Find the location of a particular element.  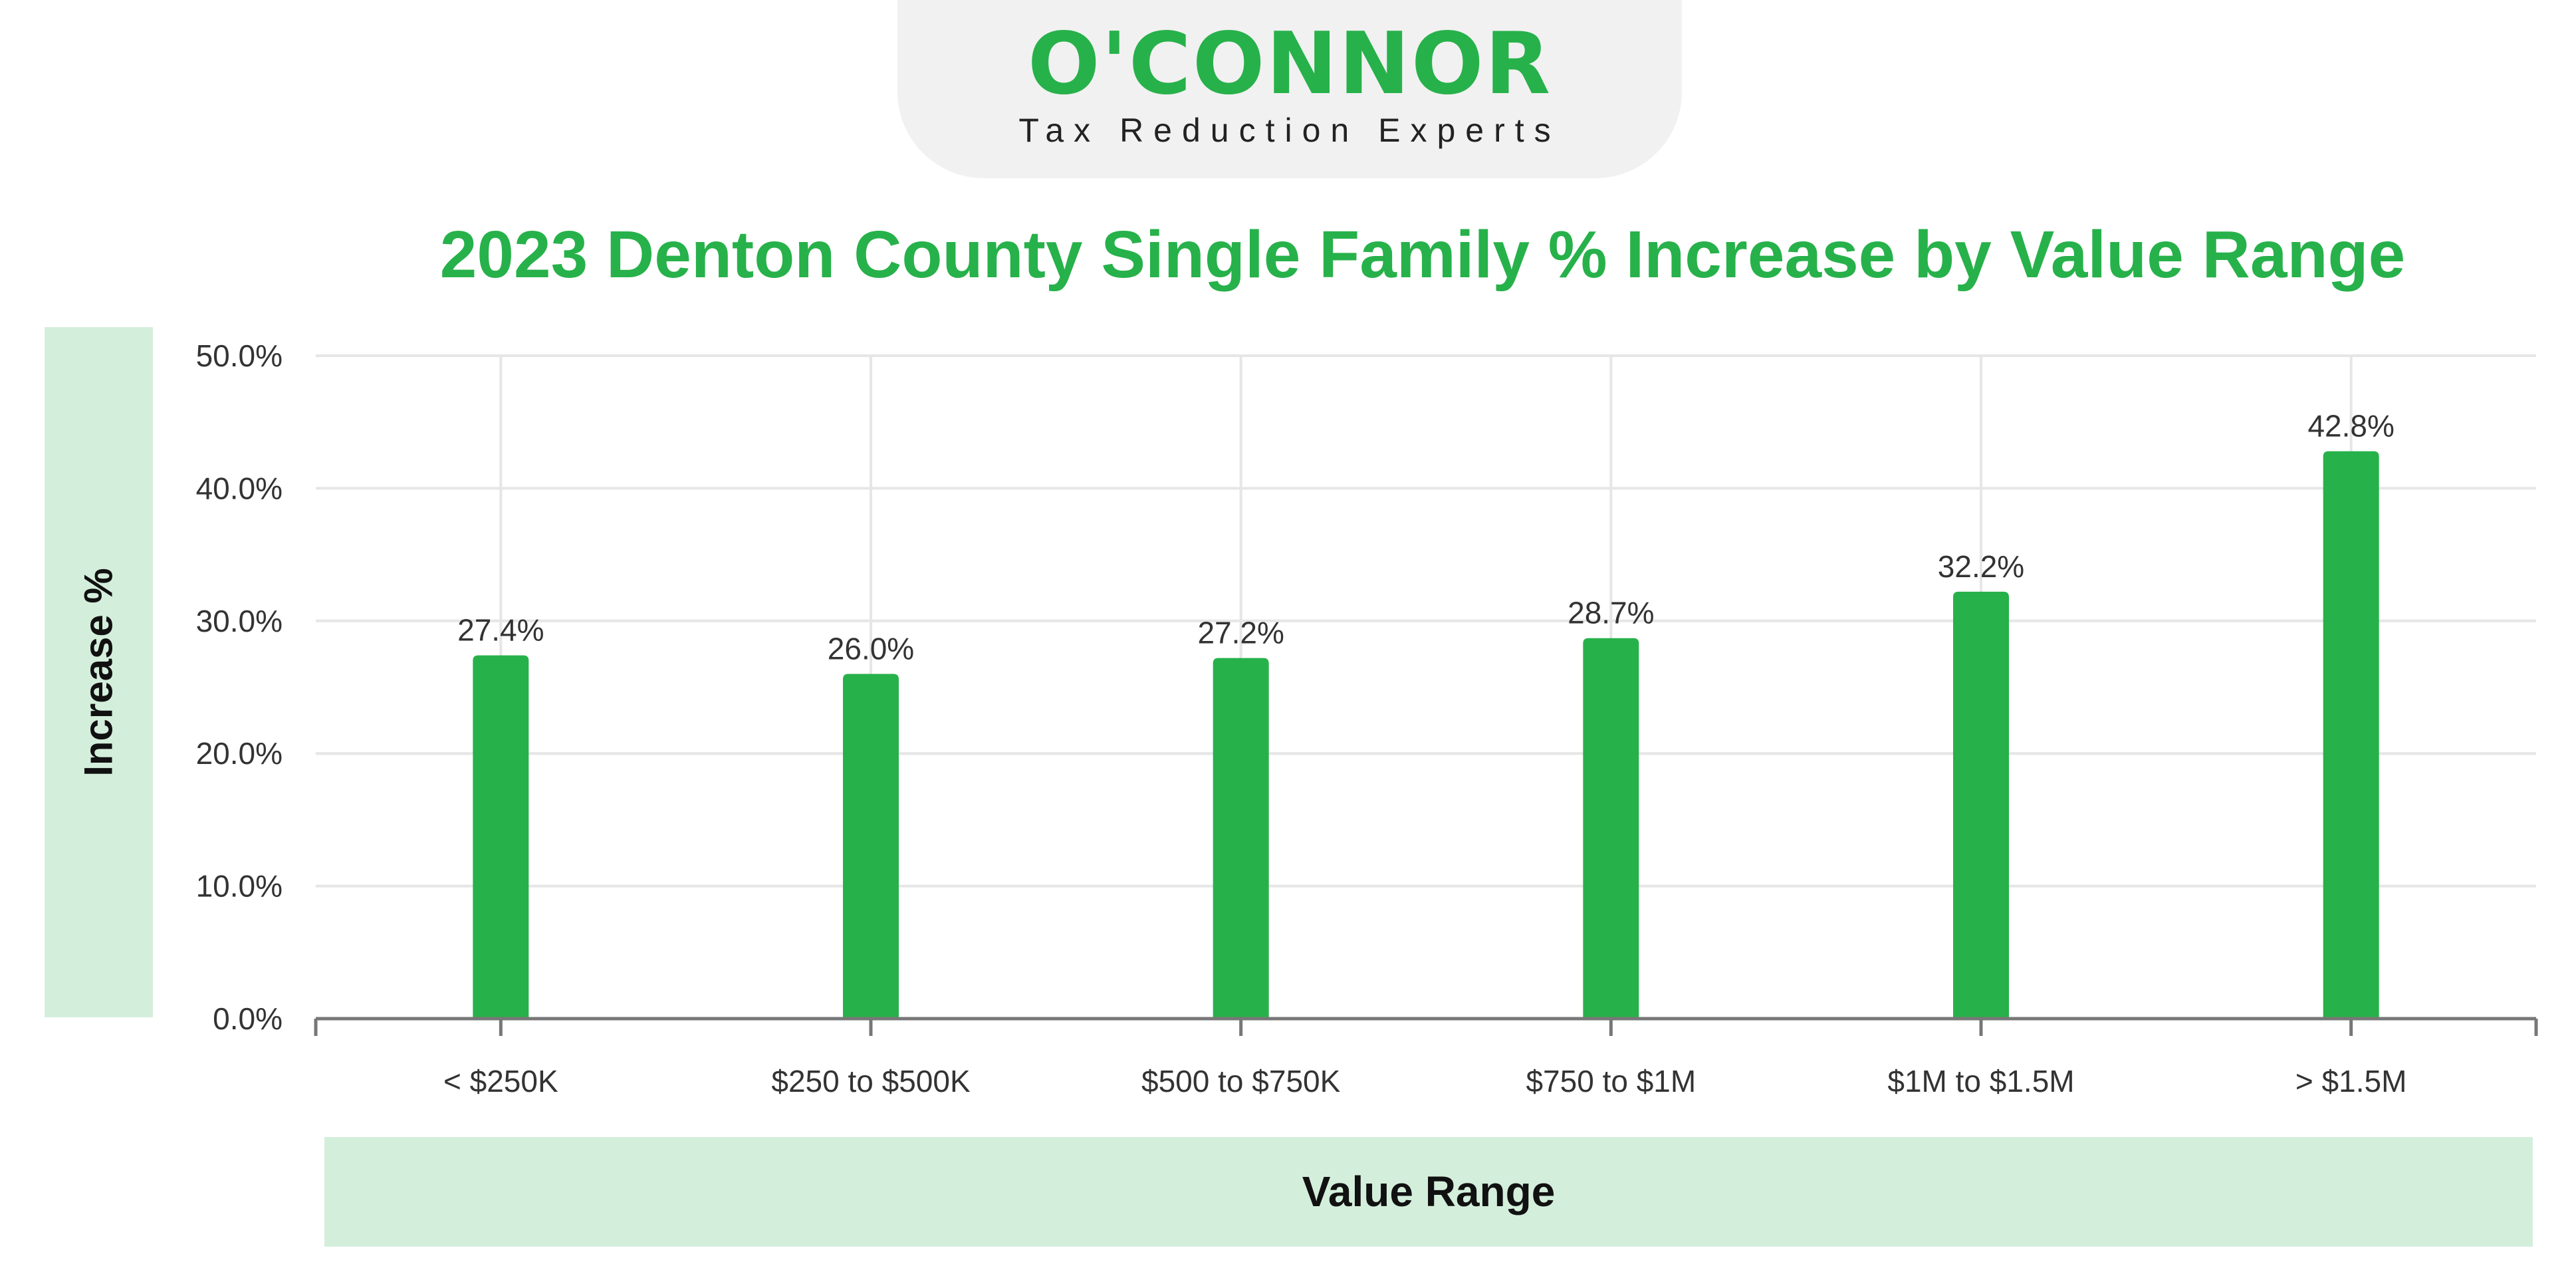

y-tick-label: 40.0% is located at coordinates (239, 488).